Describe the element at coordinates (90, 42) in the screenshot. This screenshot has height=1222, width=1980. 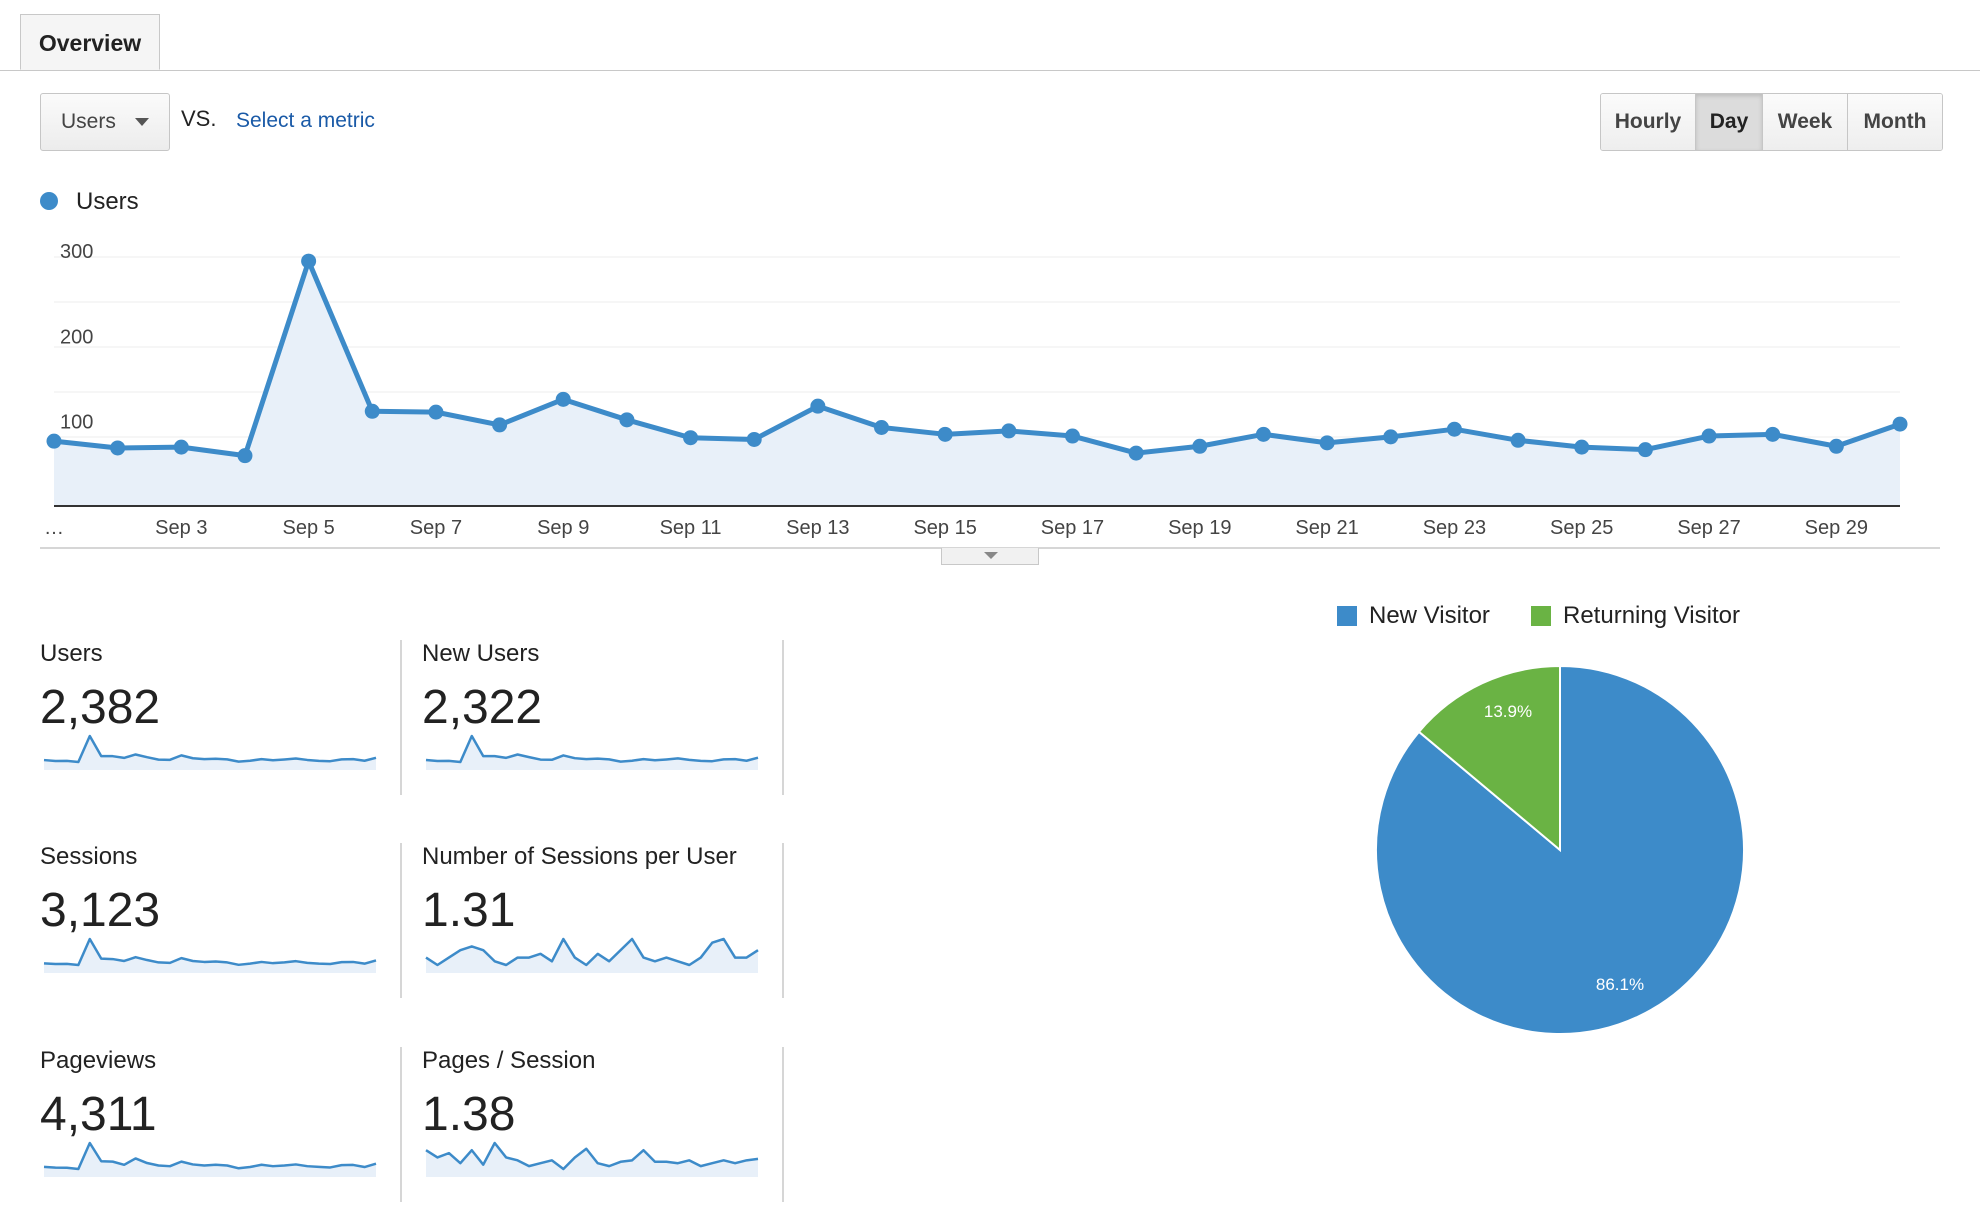
I see `tab-overview: Overview` at that location.